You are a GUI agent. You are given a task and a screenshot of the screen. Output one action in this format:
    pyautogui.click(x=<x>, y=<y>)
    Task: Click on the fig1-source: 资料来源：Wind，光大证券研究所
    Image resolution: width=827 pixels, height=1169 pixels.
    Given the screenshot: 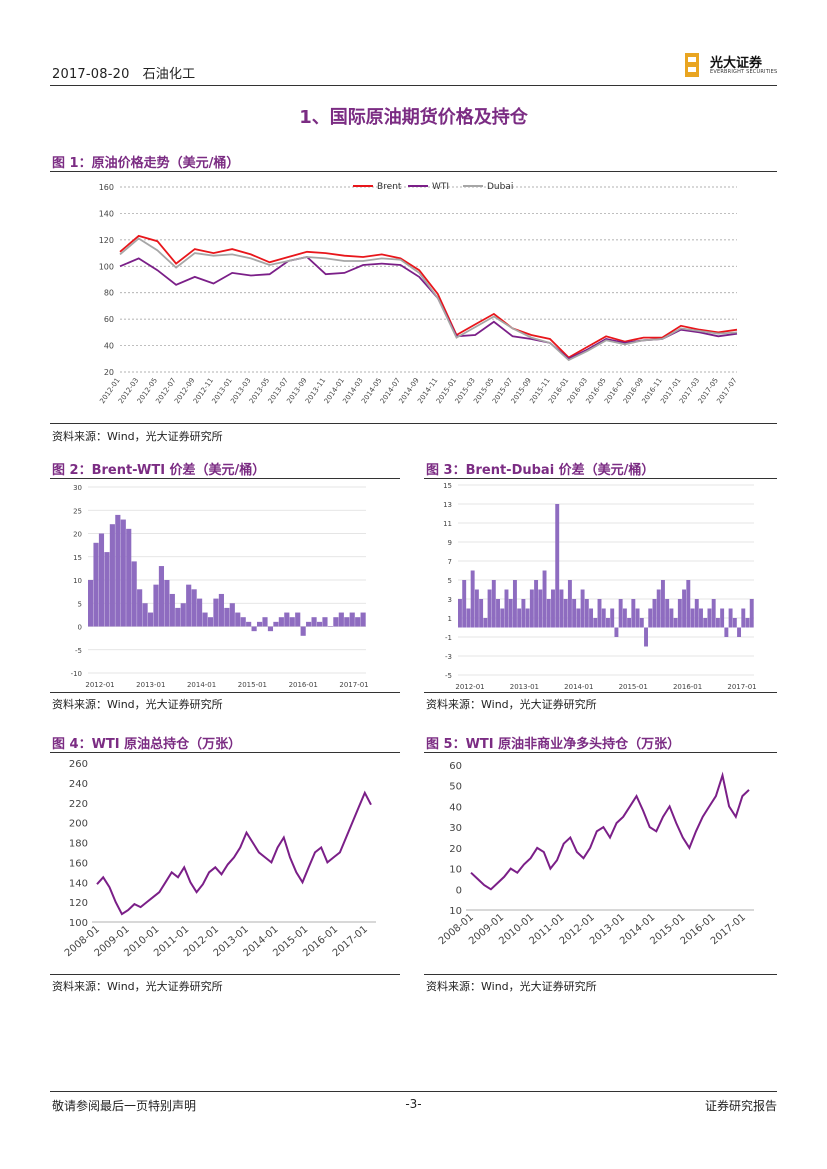 What is the action you would take?
    pyautogui.click(x=137, y=436)
    